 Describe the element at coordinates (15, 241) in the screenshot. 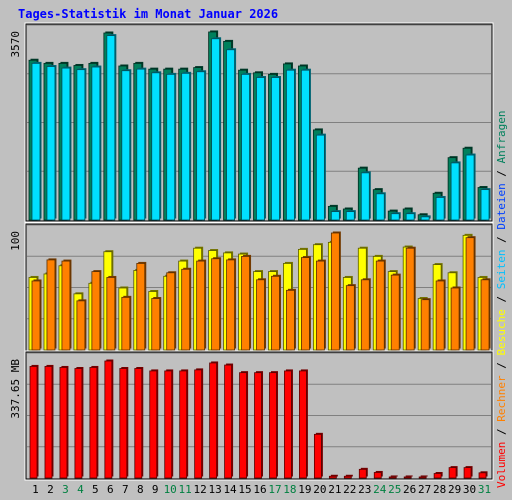

I see `y-max-label: 100` at that location.